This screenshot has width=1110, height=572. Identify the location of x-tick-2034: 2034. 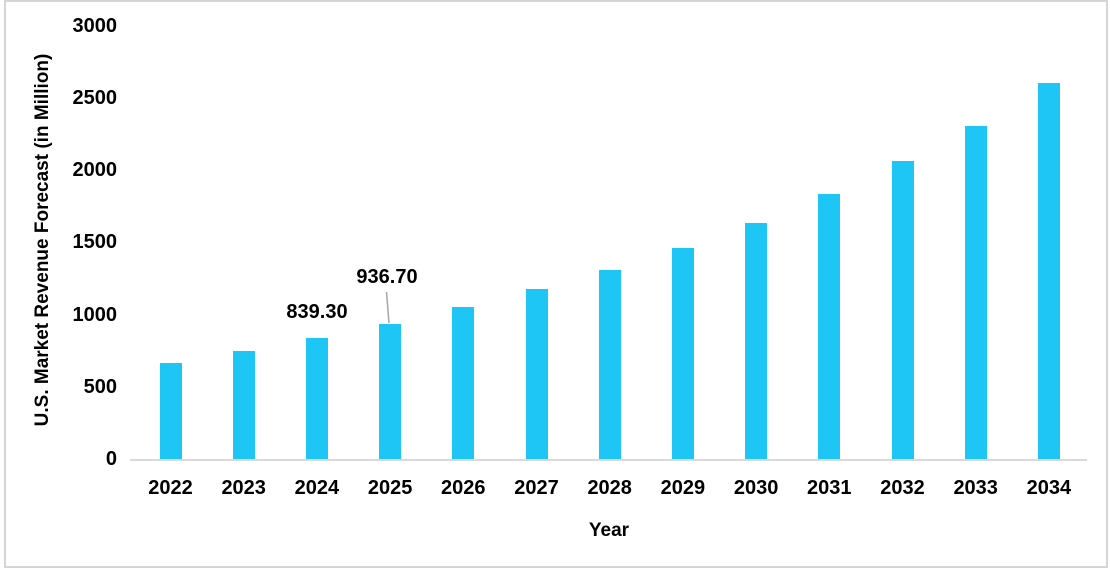
(1049, 488).